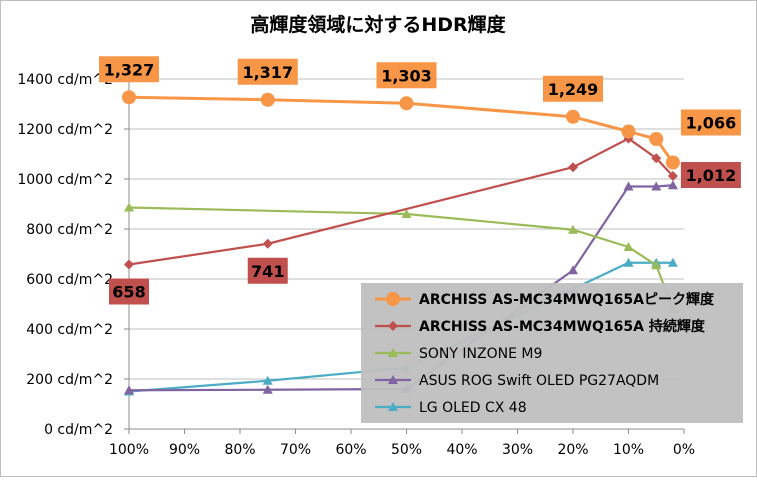 This screenshot has width=757, height=481. What do you see at coordinates (567, 299) in the screenshot?
I see `legend-label: ARCHISS AS-MC34MWQ165Aピーク輝度` at bounding box center [567, 299].